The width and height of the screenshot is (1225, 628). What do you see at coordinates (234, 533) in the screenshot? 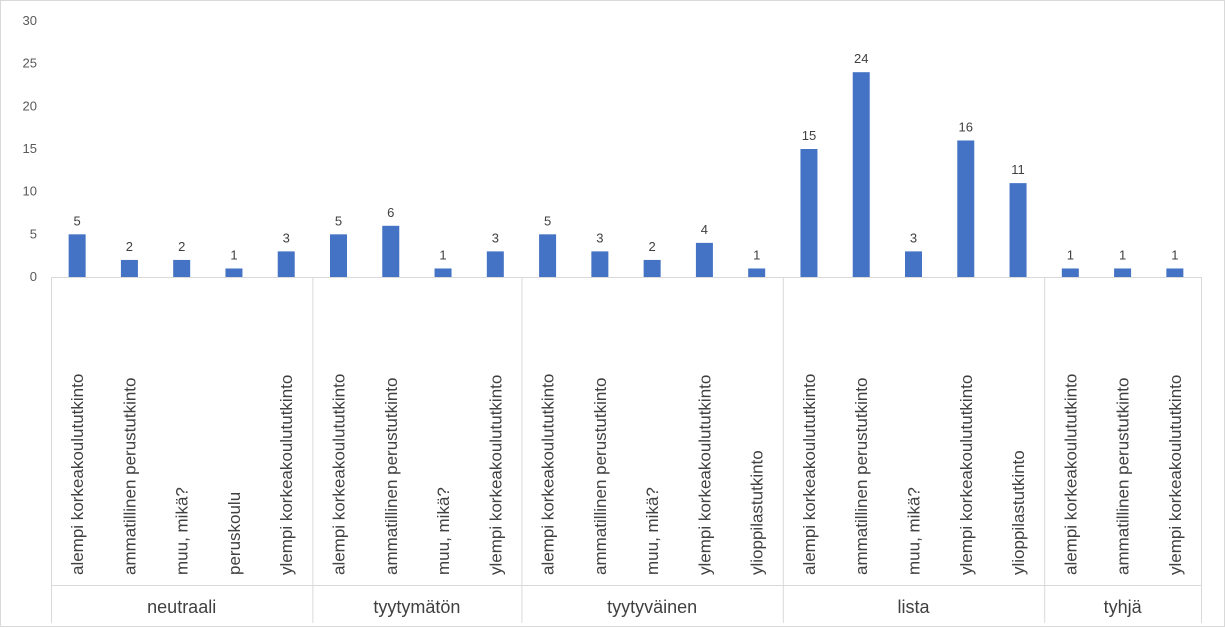
I see `category-label: peruskoulu` at bounding box center [234, 533].